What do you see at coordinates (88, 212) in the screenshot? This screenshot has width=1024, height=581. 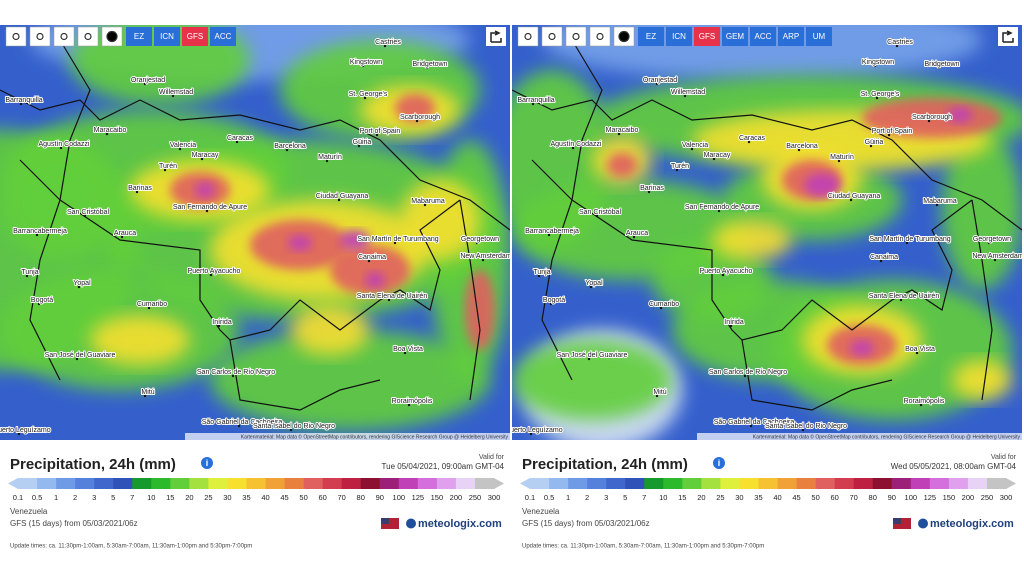 I see `place-label: San Cristóbal` at bounding box center [88, 212].